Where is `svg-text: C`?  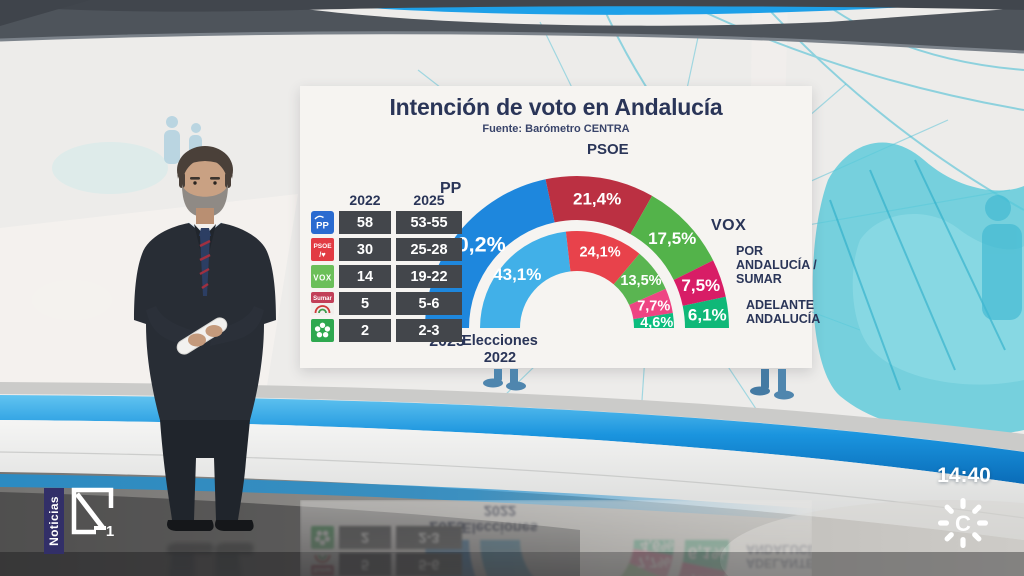 svg-text: C is located at coordinates (963, 523).